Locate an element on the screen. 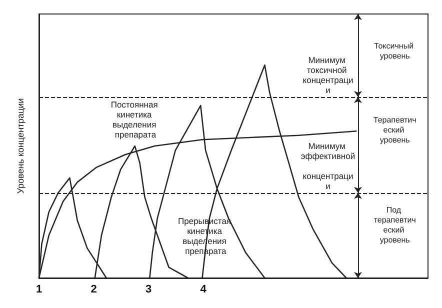 This screenshot has width=442, height=308. x-tick-label: 1 is located at coordinates (39, 290).